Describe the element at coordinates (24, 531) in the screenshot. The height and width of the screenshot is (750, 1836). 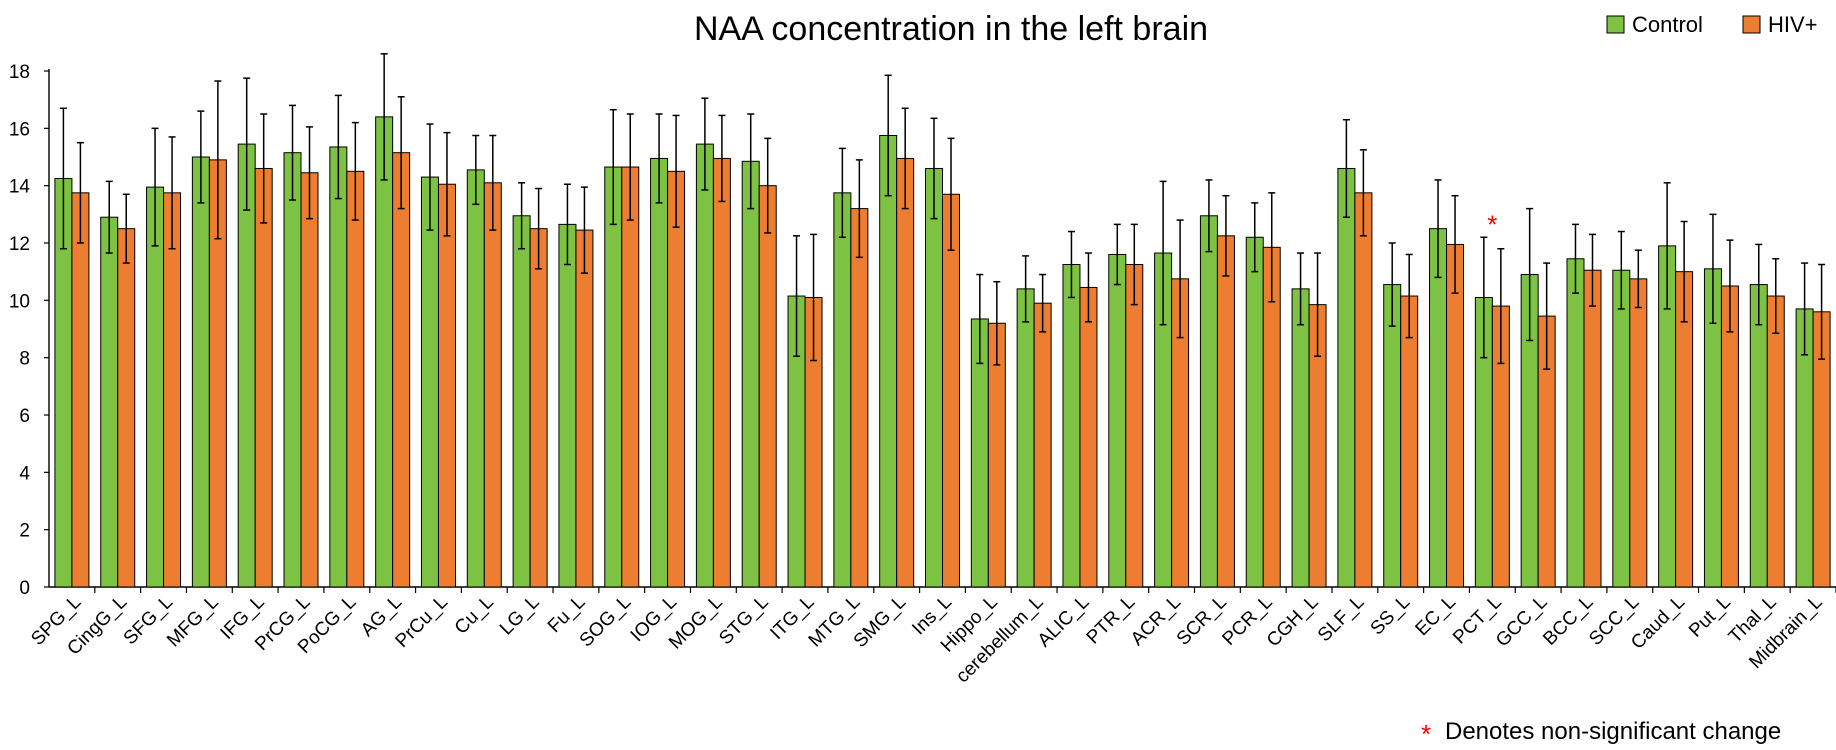
I see `y-tick-label: 2` at that location.